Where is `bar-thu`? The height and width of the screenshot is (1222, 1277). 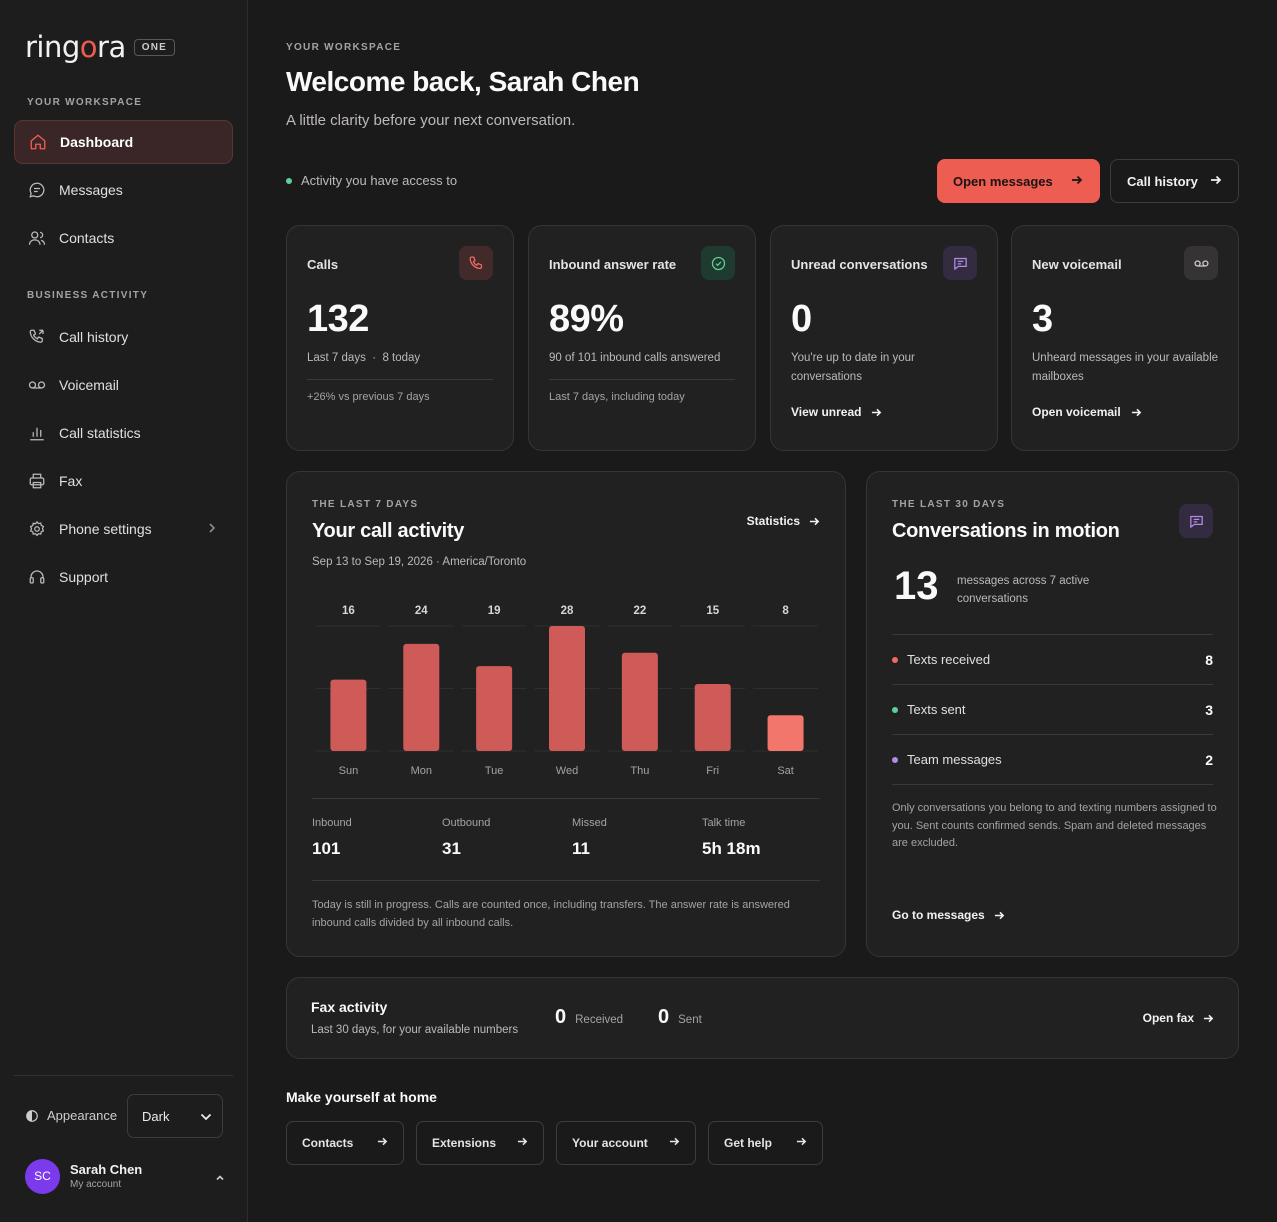
bar-thu is located at coordinates (639, 701).